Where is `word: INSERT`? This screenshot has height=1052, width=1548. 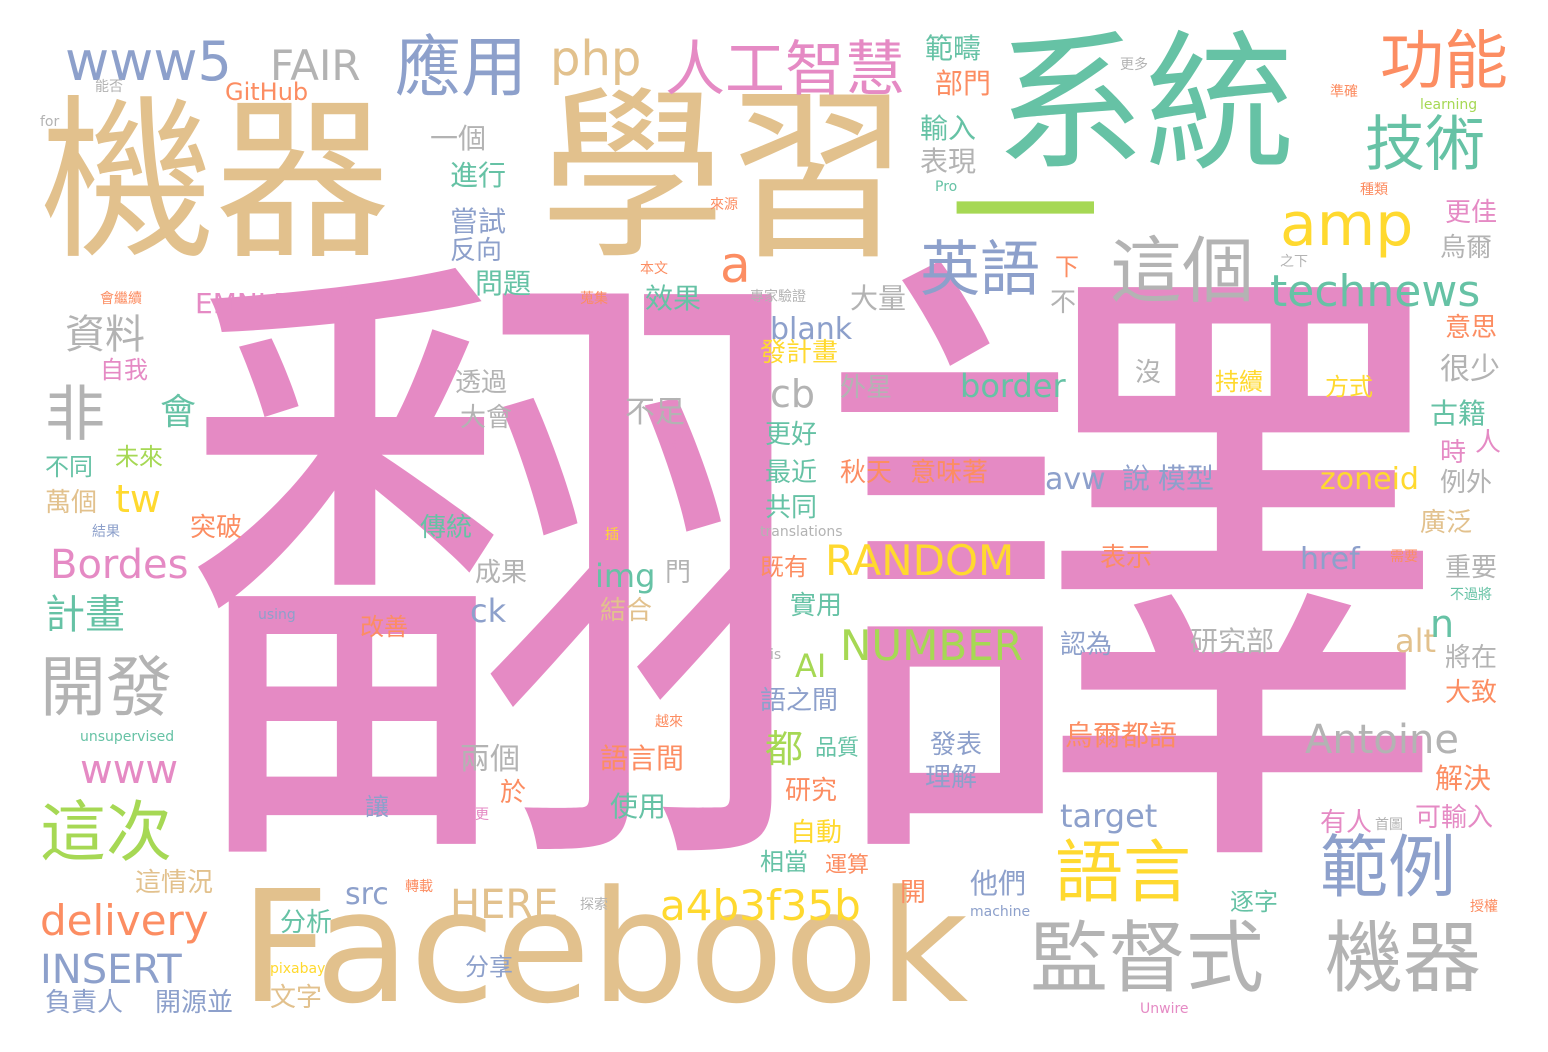 word: INSERT is located at coordinates (111, 970).